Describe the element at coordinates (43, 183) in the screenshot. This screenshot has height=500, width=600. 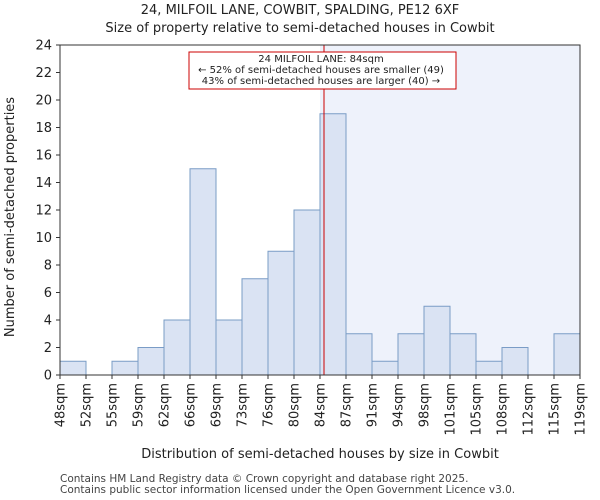
I see `y-tick-label: 14` at that location.